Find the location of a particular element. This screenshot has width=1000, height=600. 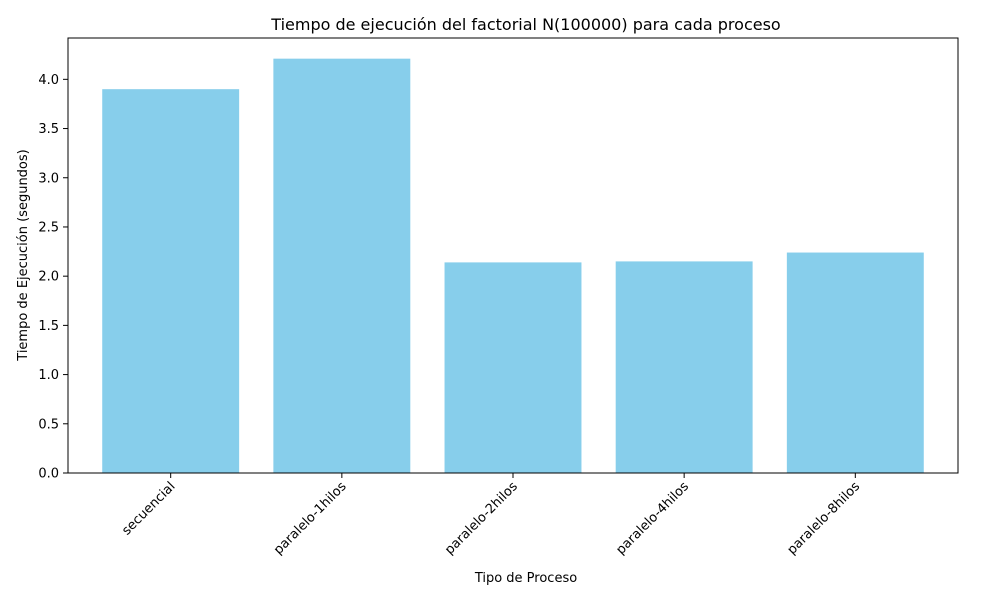

bar-paralelo-2hilos is located at coordinates (513, 367).